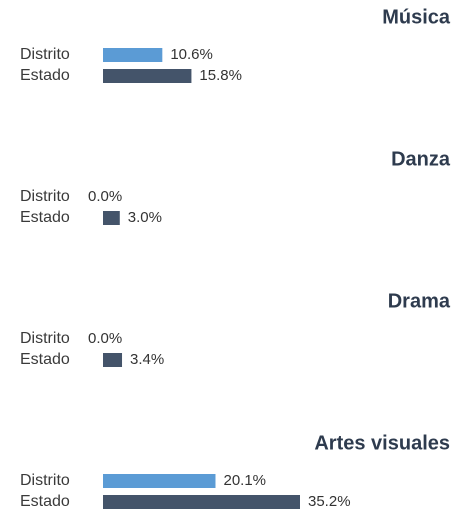  Describe the element at coordinates (329, 501) in the screenshot. I see `value-label: 35.2%` at that location.